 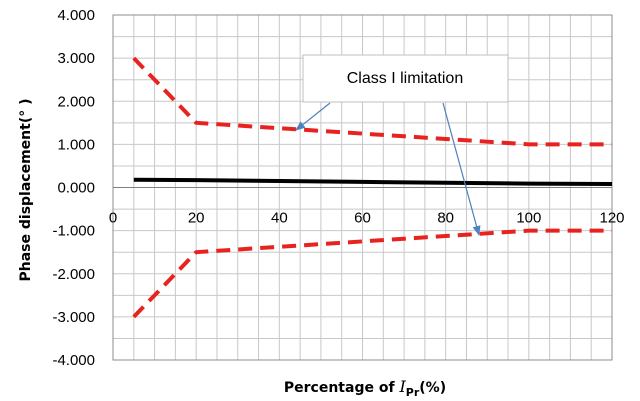 What do you see at coordinates (73, 360) in the screenshot?
I see `y-tick-label: -4.000` at bounding box center [73, 360].